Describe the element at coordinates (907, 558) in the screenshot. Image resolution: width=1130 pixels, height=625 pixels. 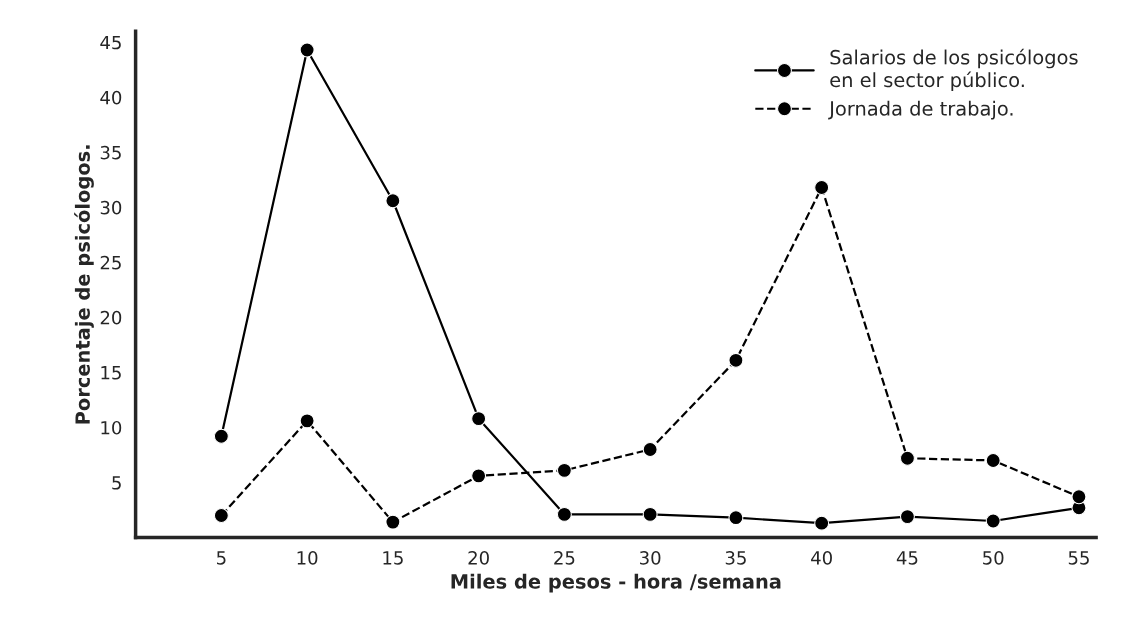
I see `x-tick-label: 45` at that location.